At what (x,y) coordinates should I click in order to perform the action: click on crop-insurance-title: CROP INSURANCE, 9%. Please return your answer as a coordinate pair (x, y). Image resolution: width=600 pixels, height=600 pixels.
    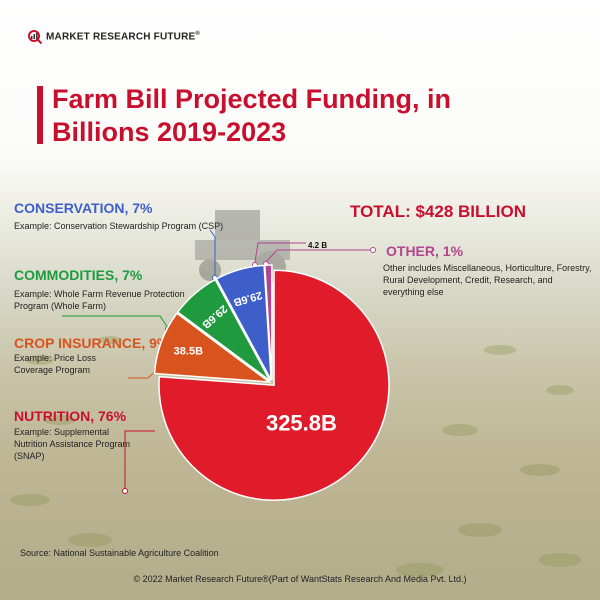
    Looking at the image, I should click on (92, 343).